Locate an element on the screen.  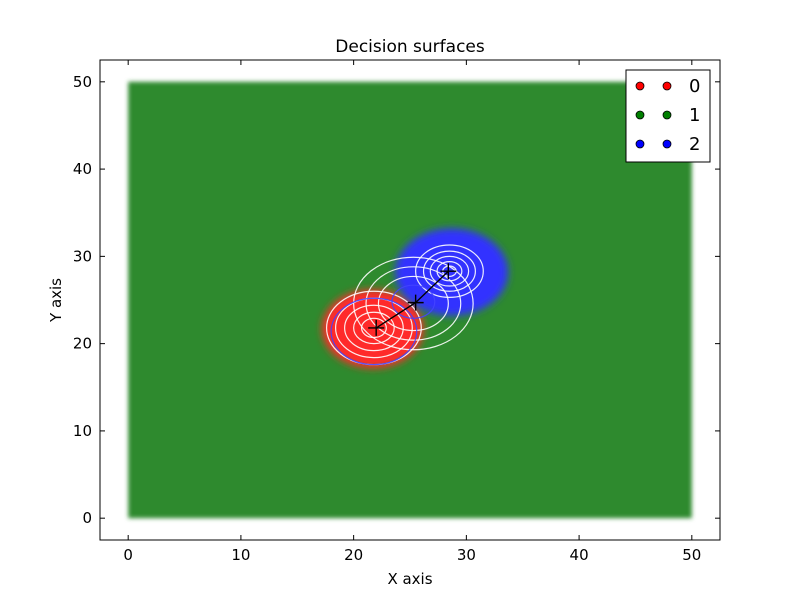
y-tick-label: 50 is located at coordinates (82, 82).